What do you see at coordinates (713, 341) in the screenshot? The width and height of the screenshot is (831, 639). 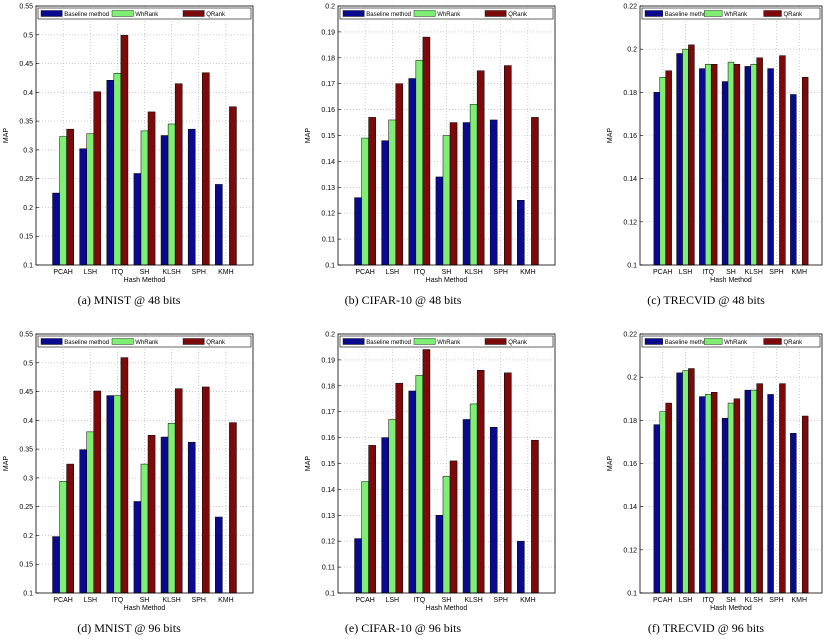 I see `legend-swatch-whrank` at bounding box center [713, 341].